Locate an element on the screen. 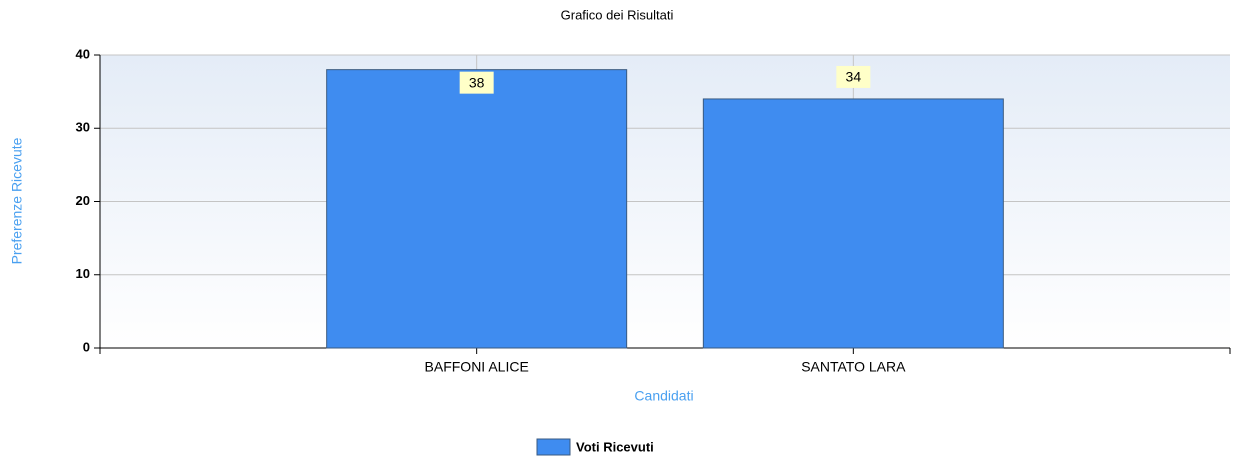  x-axis-label: Candidati is located at coordinates (663, 396).